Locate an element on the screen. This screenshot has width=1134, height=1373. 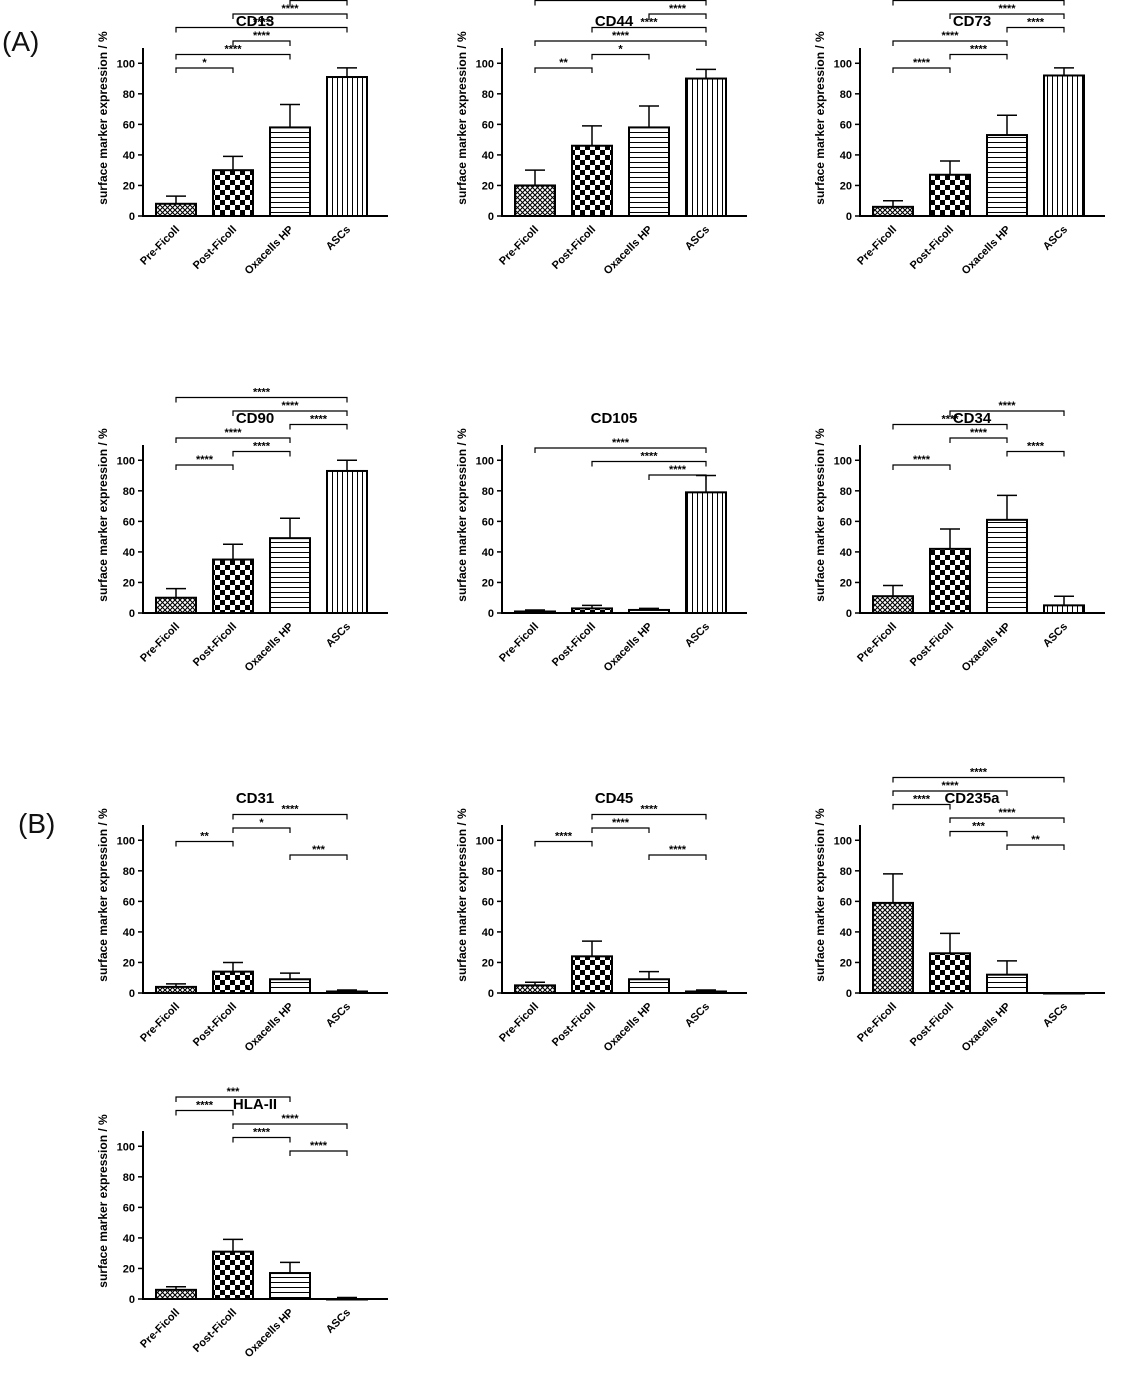
chart-title: CD44 is located at coordinates (614, 21).